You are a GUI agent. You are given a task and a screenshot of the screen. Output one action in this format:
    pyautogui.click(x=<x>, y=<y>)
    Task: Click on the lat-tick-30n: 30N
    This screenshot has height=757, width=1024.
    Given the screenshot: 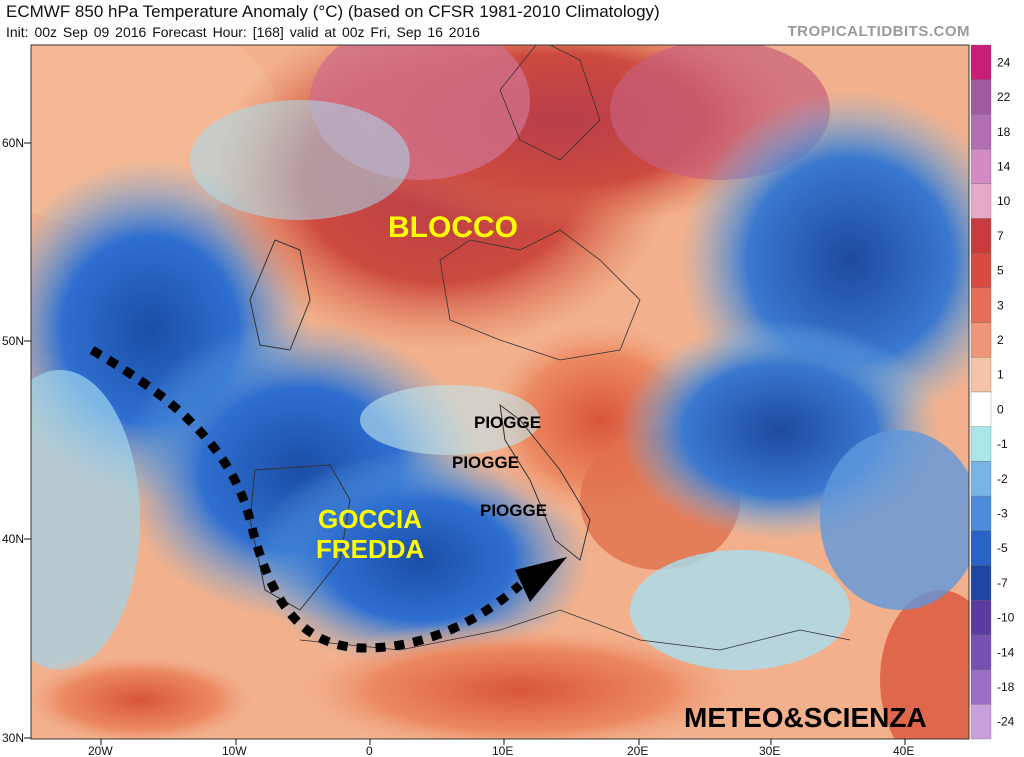 What is the action you would take?
    pyautogui.click(x=13, y=738)
    